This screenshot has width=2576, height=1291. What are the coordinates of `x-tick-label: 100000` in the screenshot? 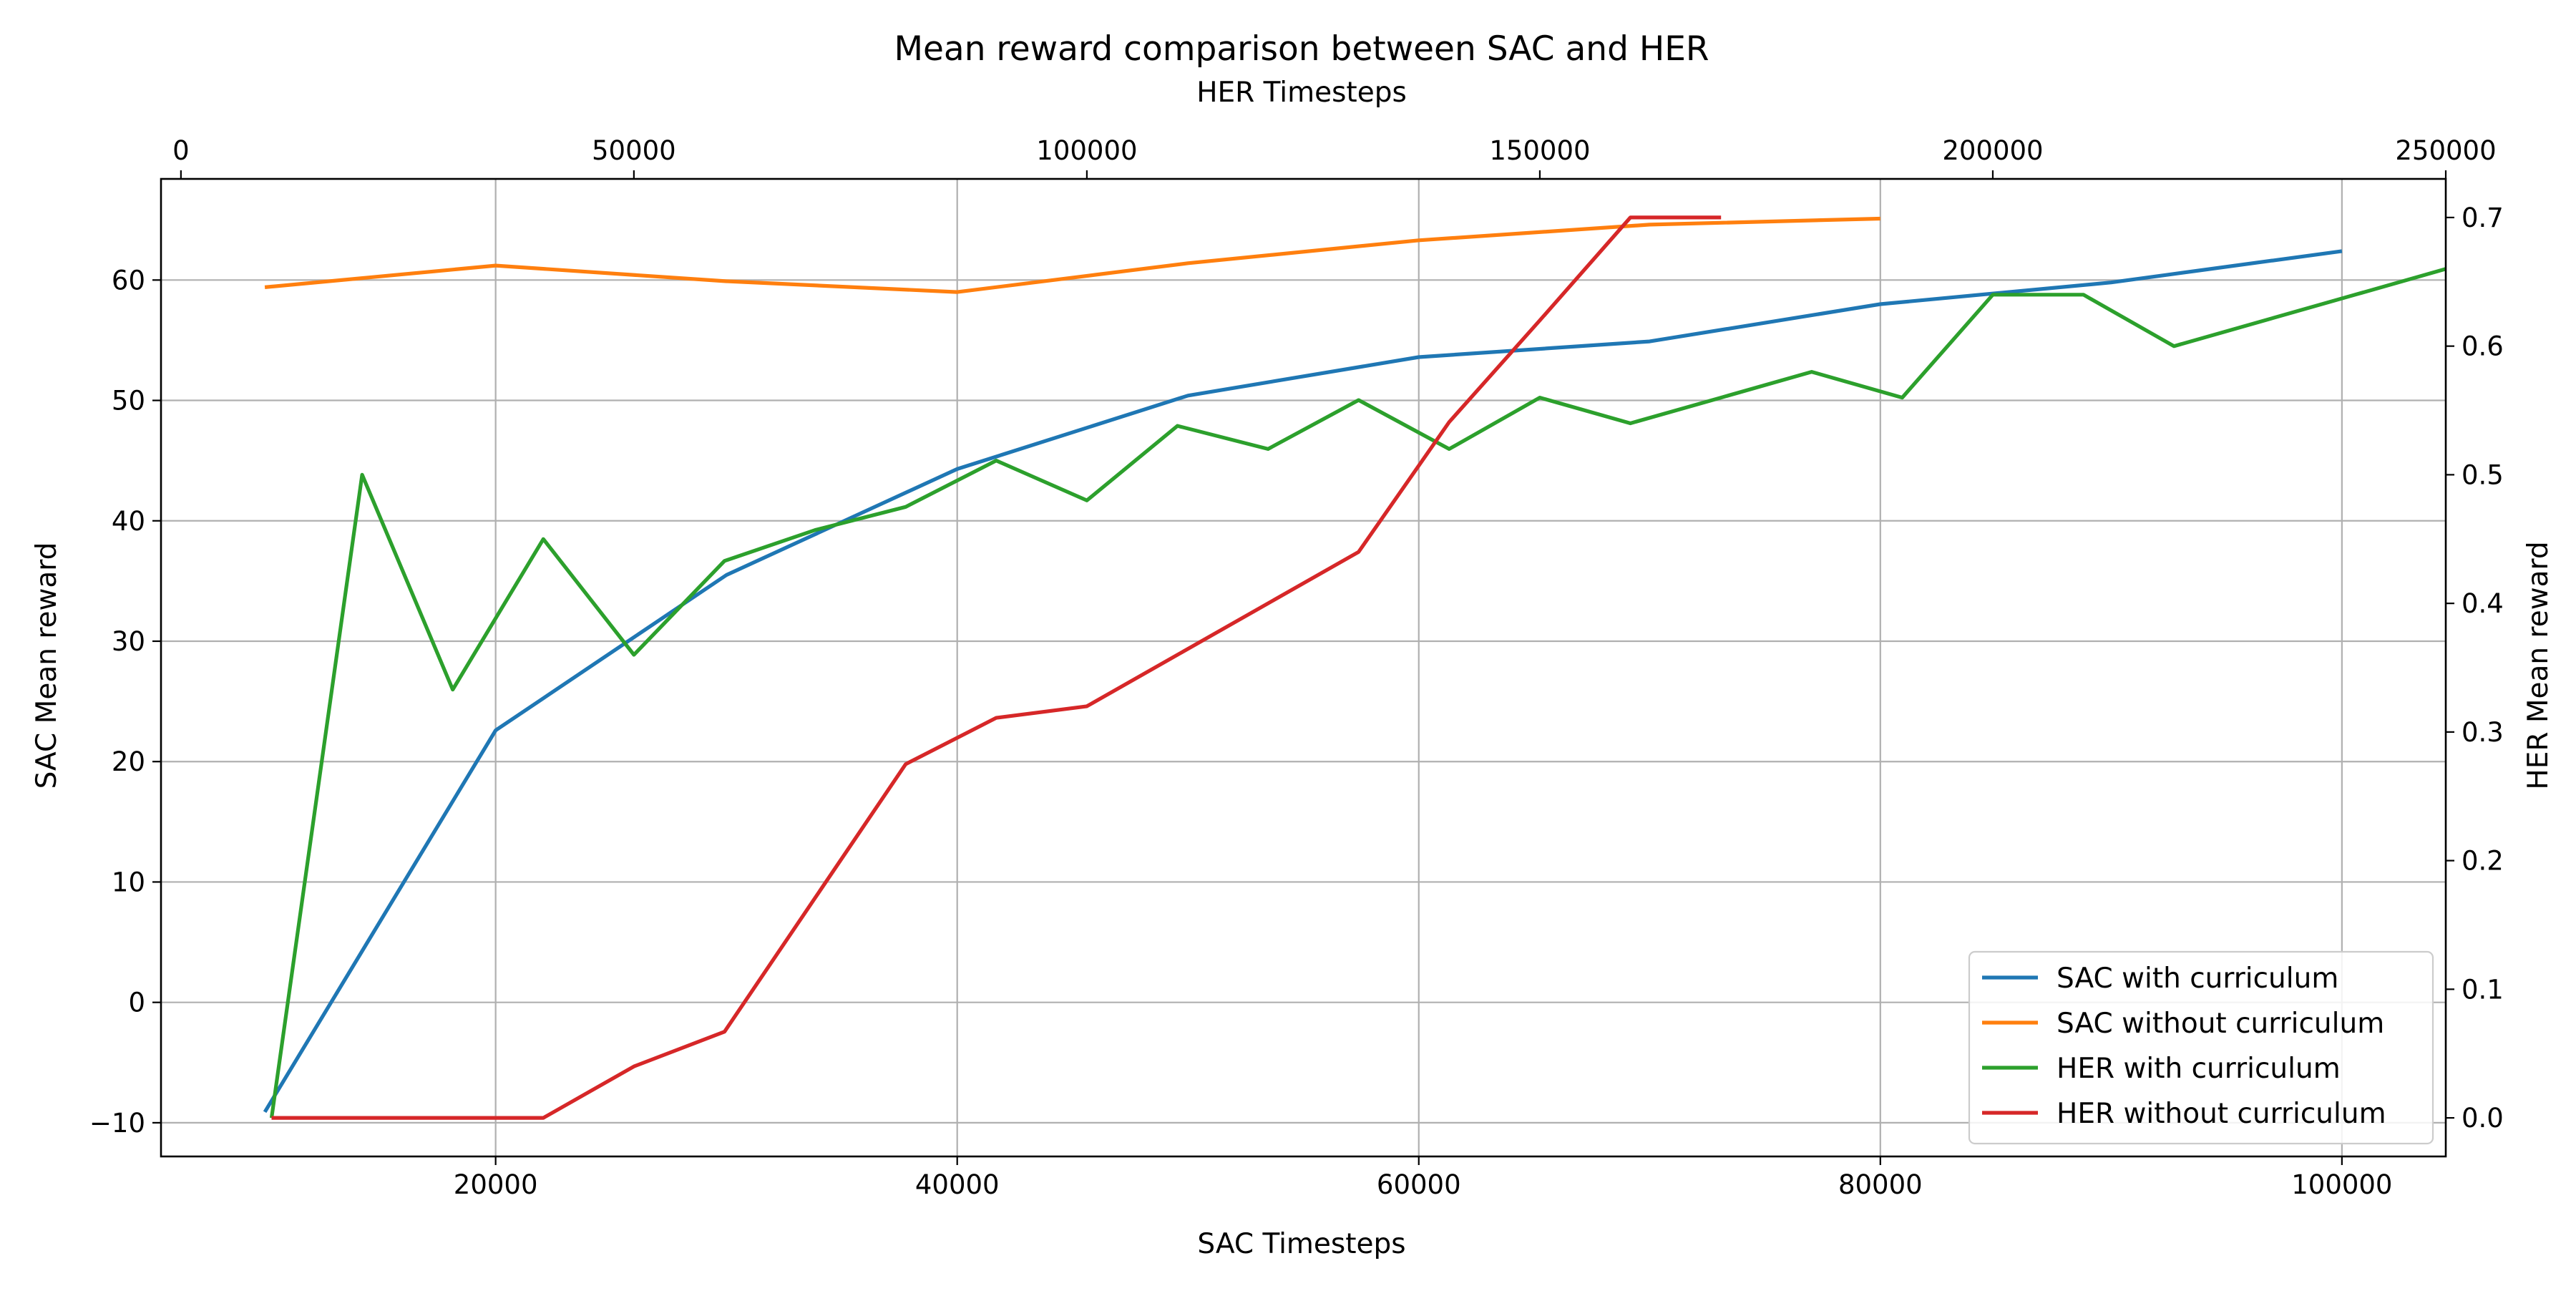 It's located at (2341, 1184).